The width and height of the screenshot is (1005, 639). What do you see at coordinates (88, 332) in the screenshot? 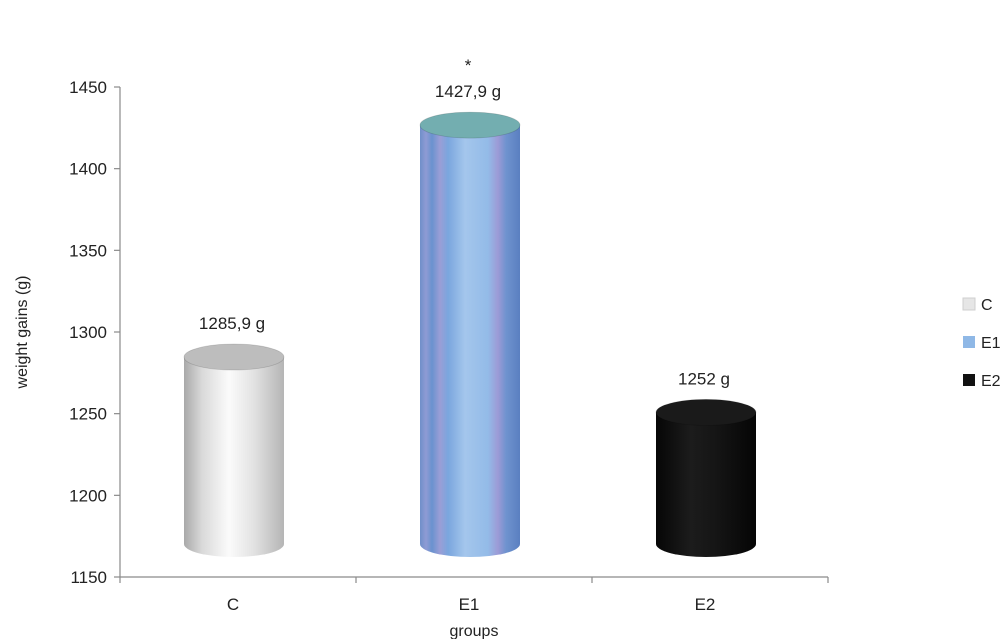
I see `y-tick-label: 1300` at bounding box center [88, 332].